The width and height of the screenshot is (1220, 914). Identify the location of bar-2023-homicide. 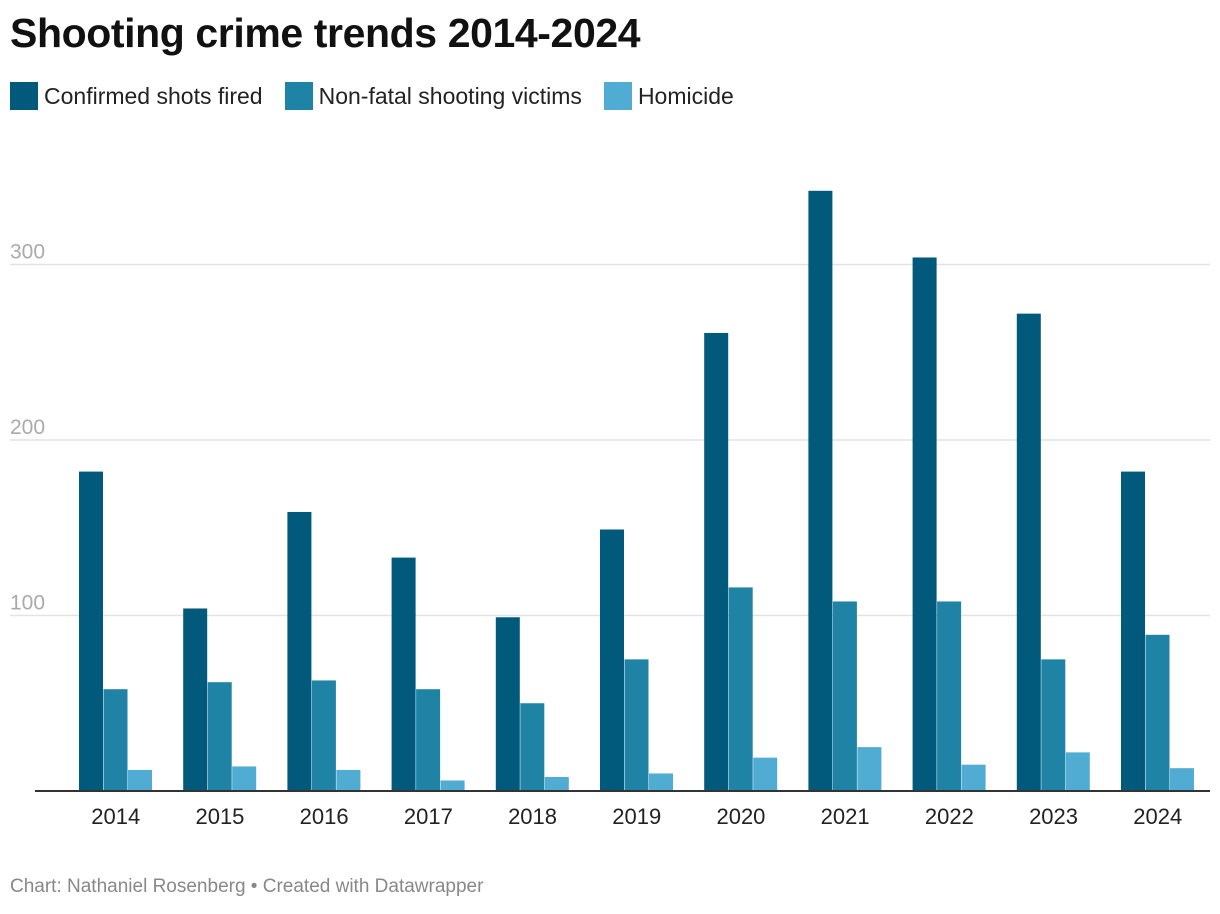
(1077, 771).